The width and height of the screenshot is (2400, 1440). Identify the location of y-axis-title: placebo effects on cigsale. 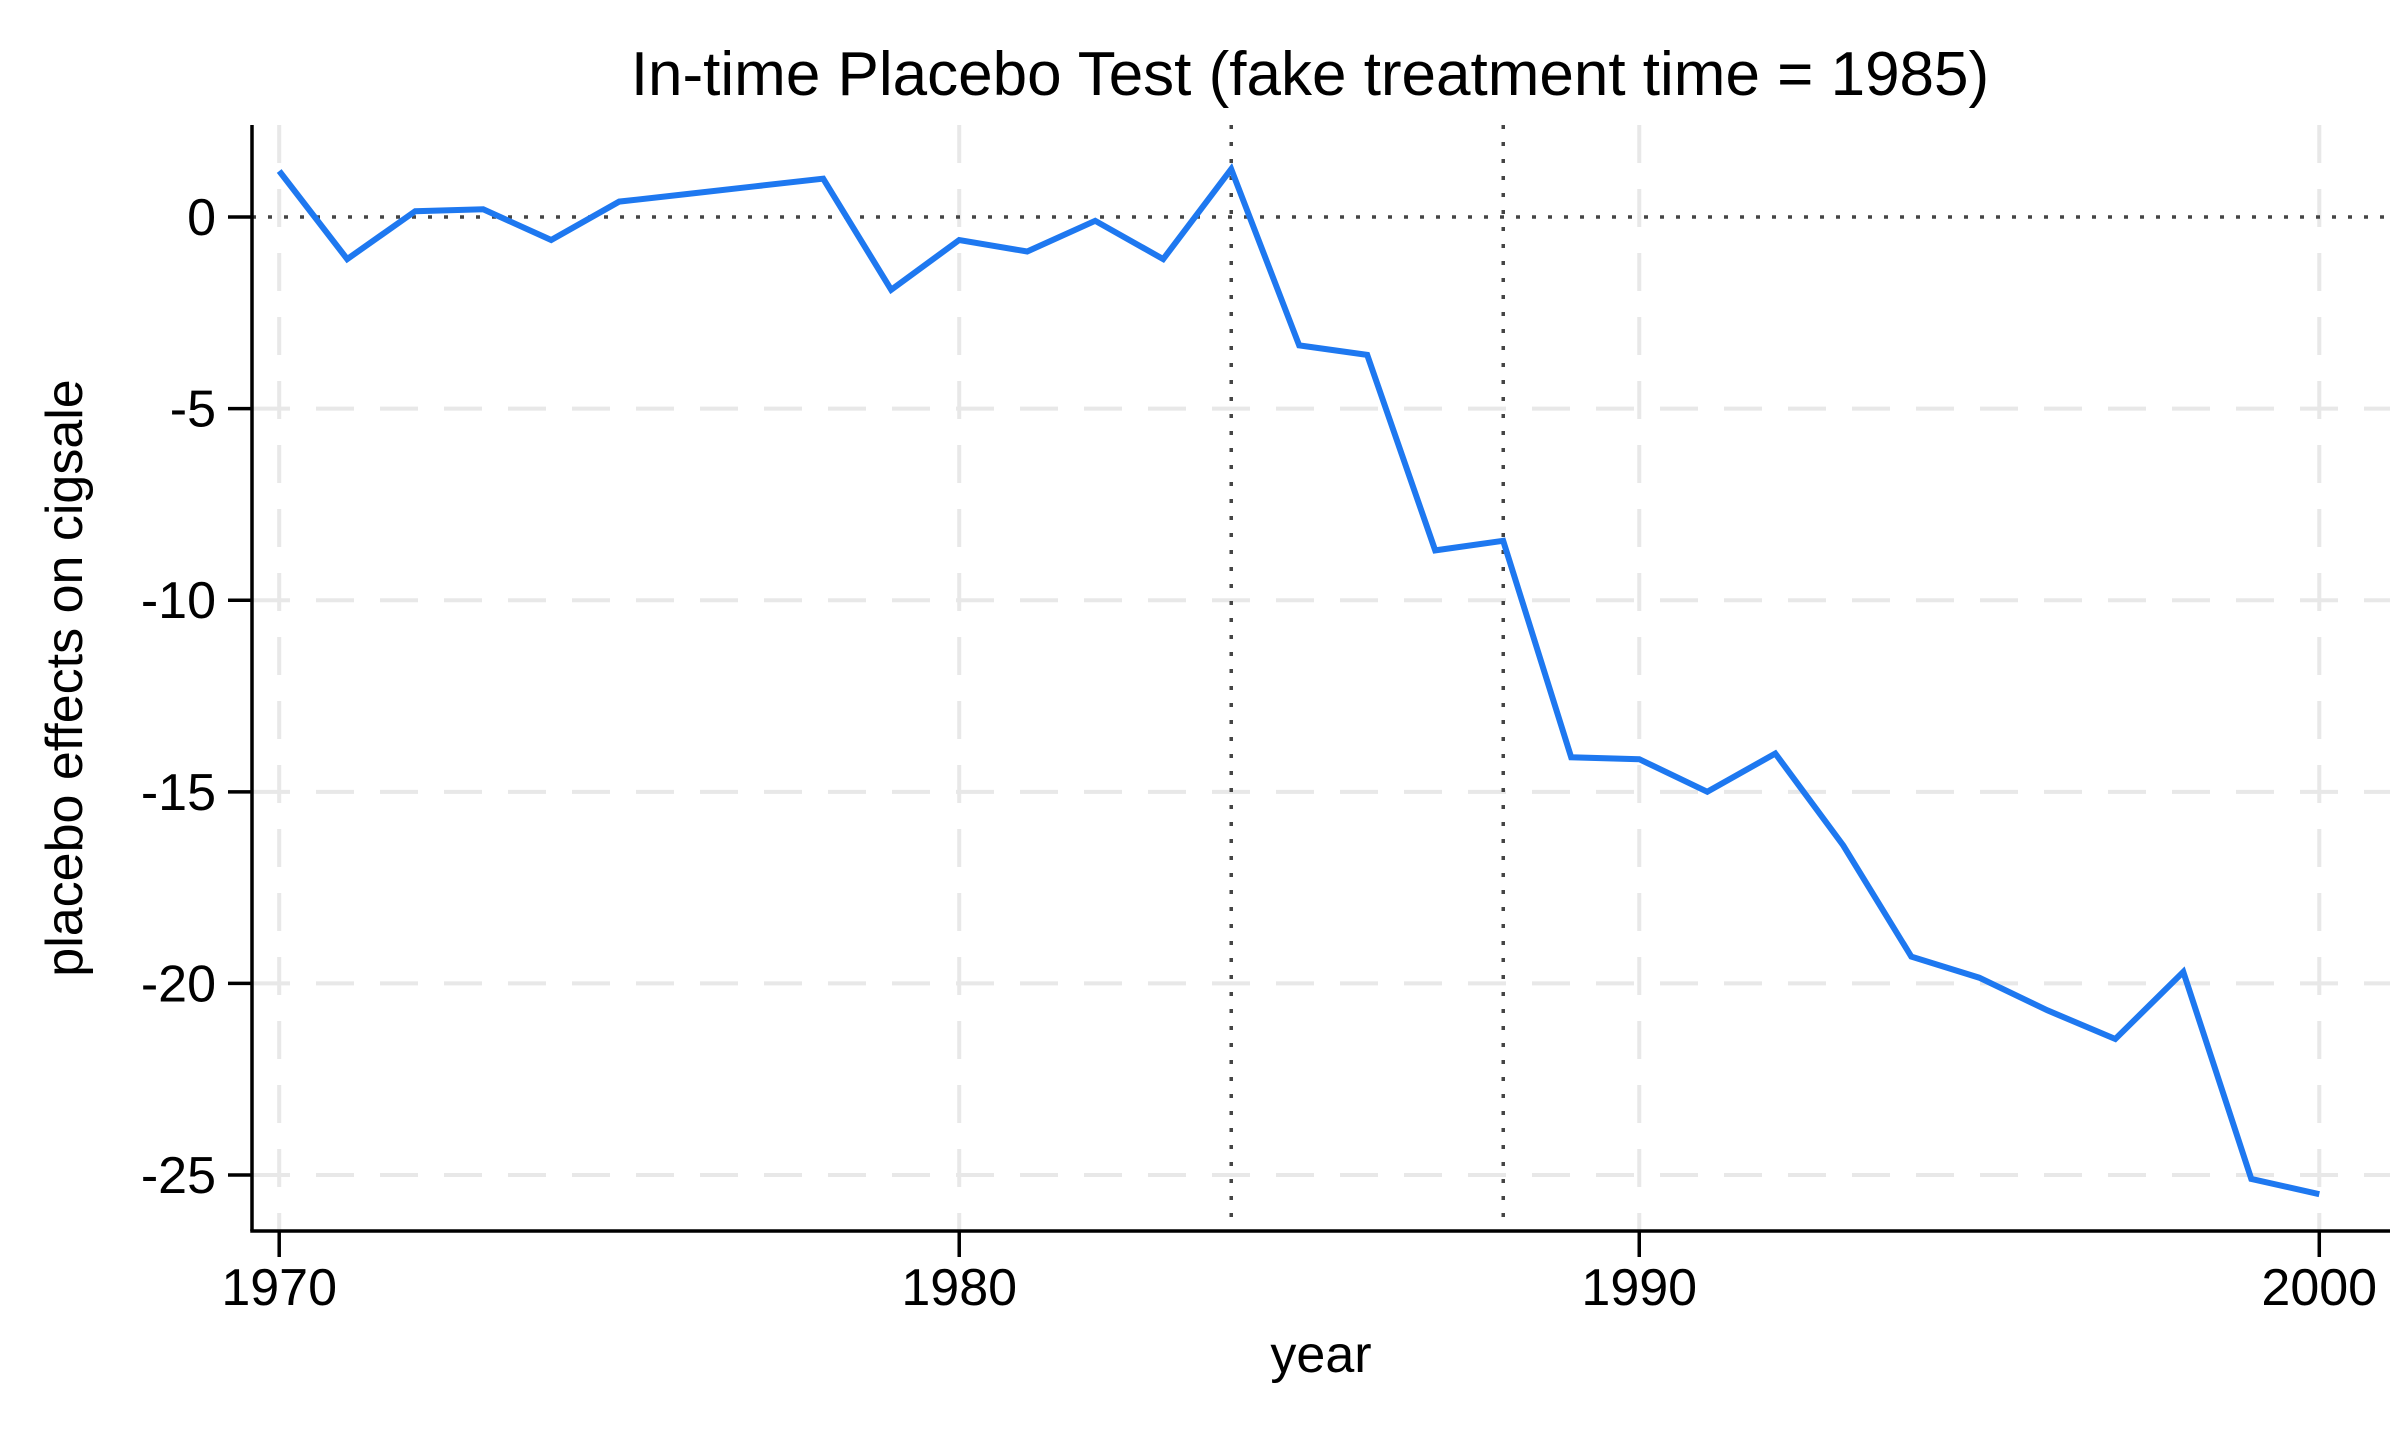
(65, 677).